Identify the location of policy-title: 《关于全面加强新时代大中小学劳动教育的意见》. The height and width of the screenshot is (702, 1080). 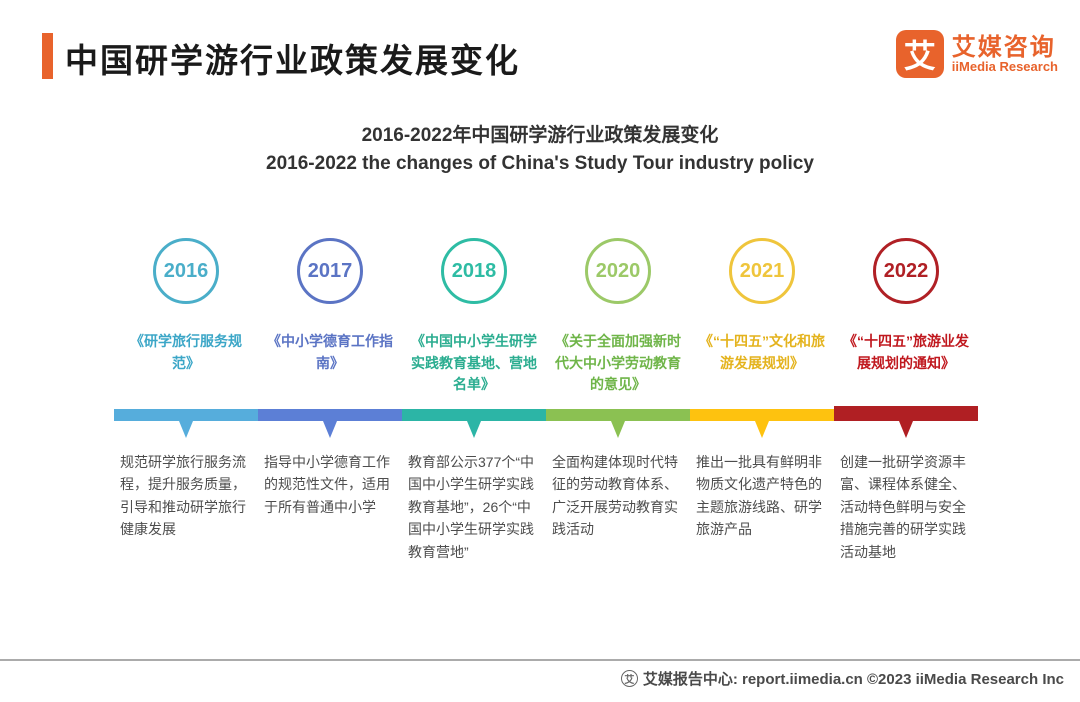
(618, 363).